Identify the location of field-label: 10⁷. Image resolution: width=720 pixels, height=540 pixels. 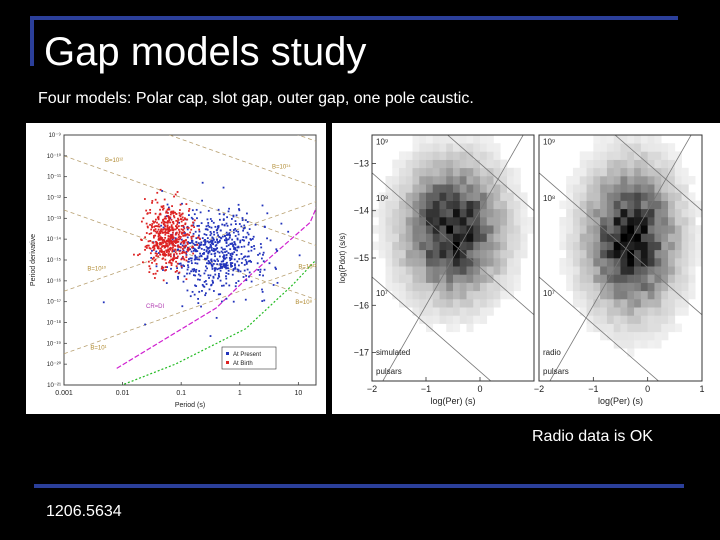
(382, 293).